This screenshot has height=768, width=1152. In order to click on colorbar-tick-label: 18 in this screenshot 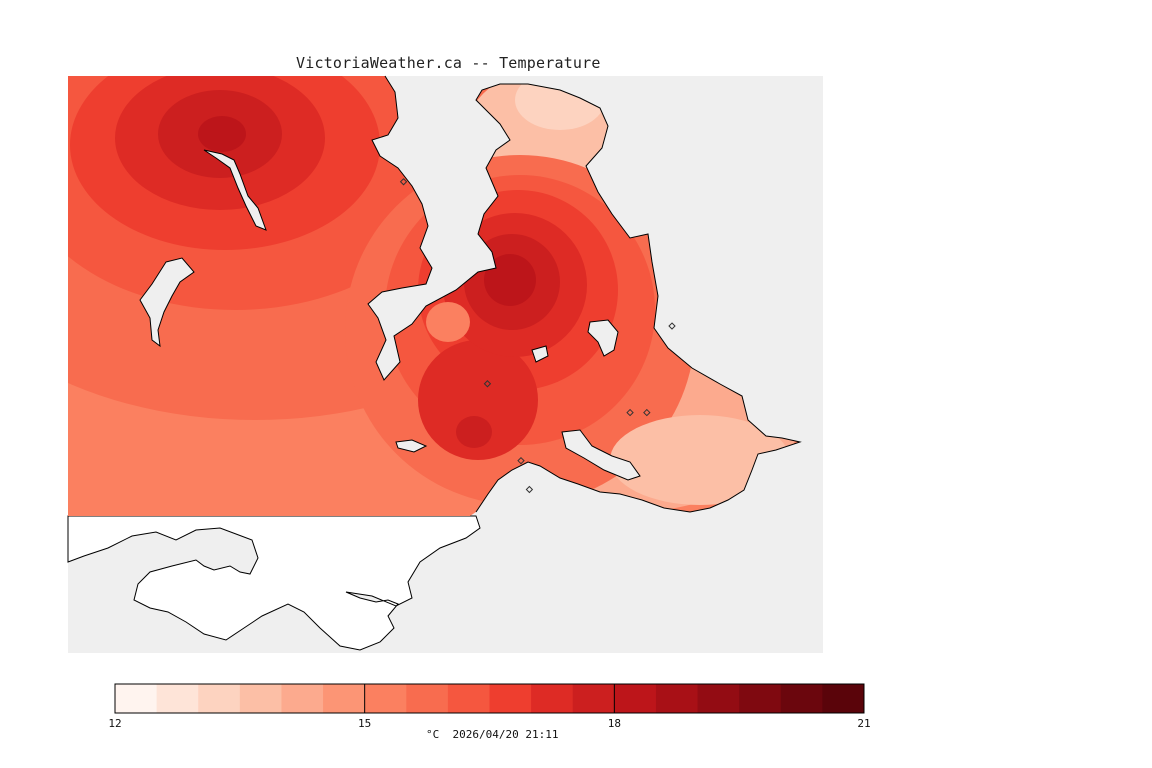, I will do `click(614, 723)`.